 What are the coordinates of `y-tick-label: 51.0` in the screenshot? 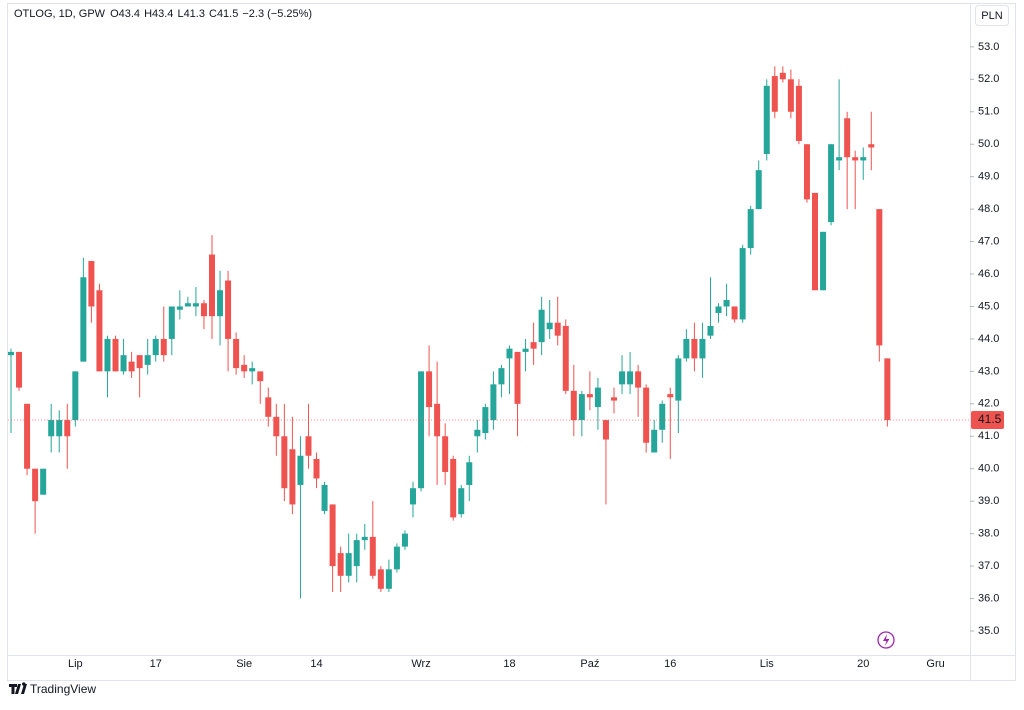 It's located at (988, 112).